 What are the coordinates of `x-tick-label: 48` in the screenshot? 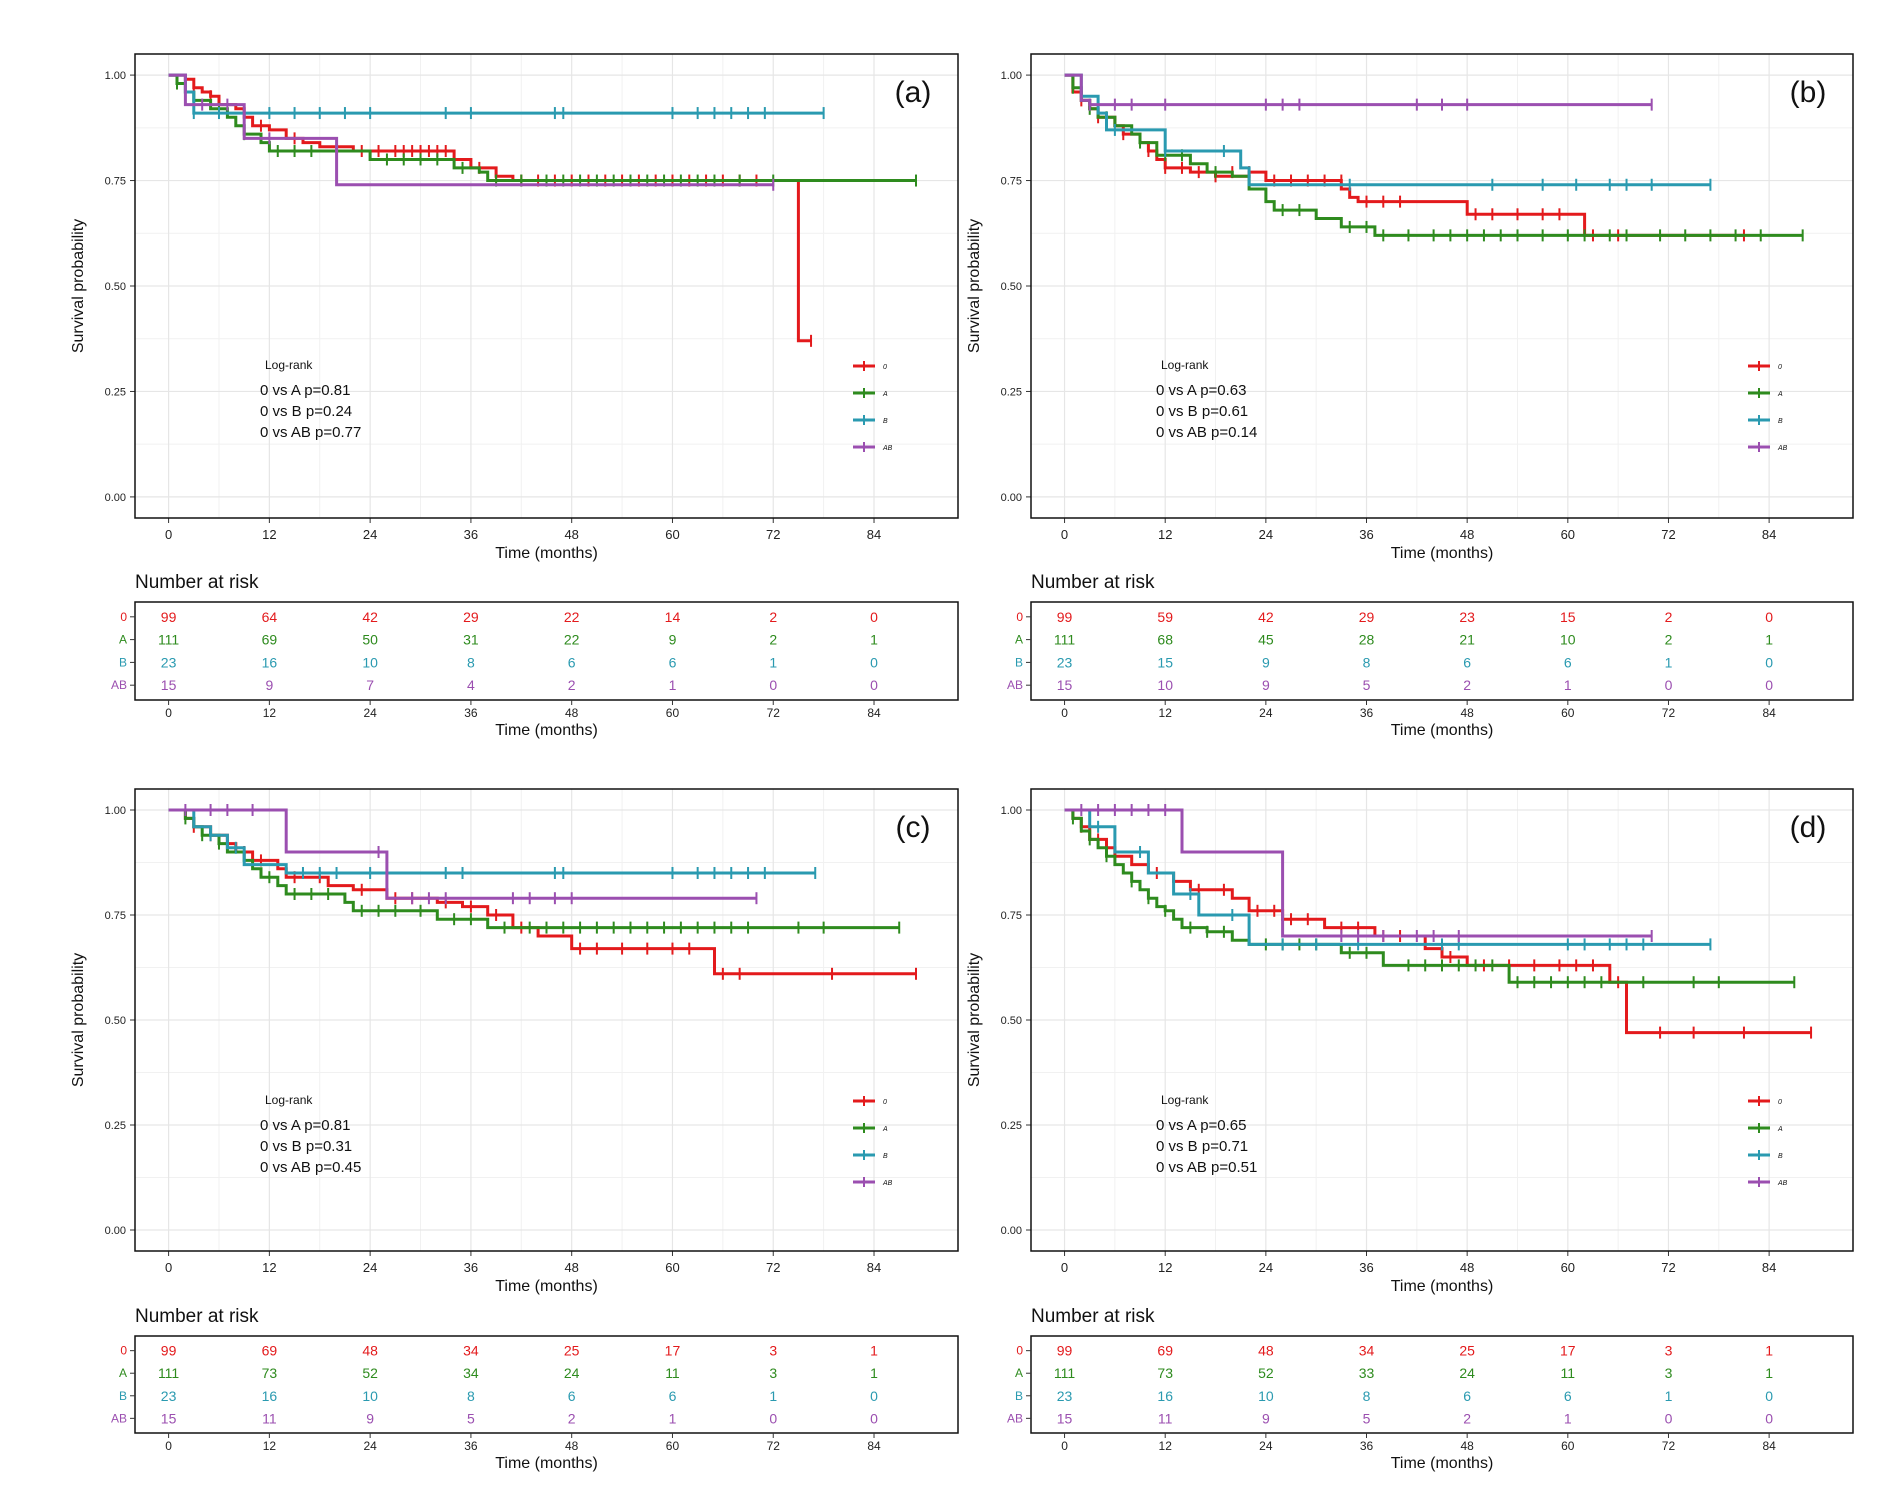 It's located at (1467, 534).